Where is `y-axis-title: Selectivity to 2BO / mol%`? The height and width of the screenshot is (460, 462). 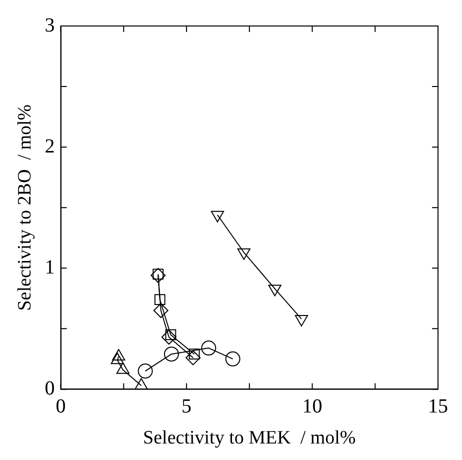 y-axis-title: Selectivity to 2BO / mol% is located at coordinates (25, 207).